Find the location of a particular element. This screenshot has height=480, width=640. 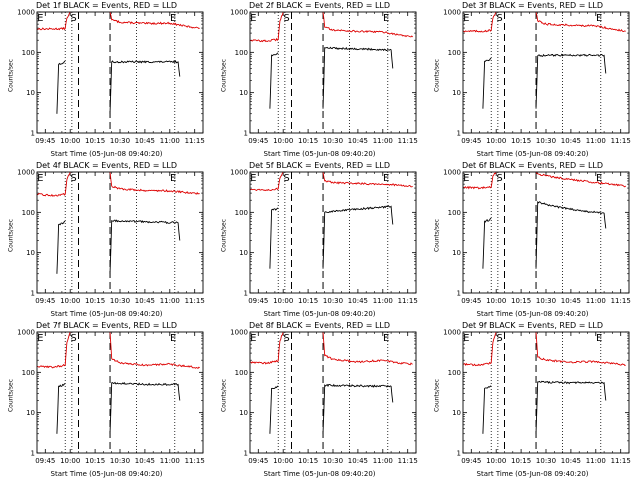

panel-title: Det 4f BLACK = Events, RED = LLD is located at coordinates (106, 165).